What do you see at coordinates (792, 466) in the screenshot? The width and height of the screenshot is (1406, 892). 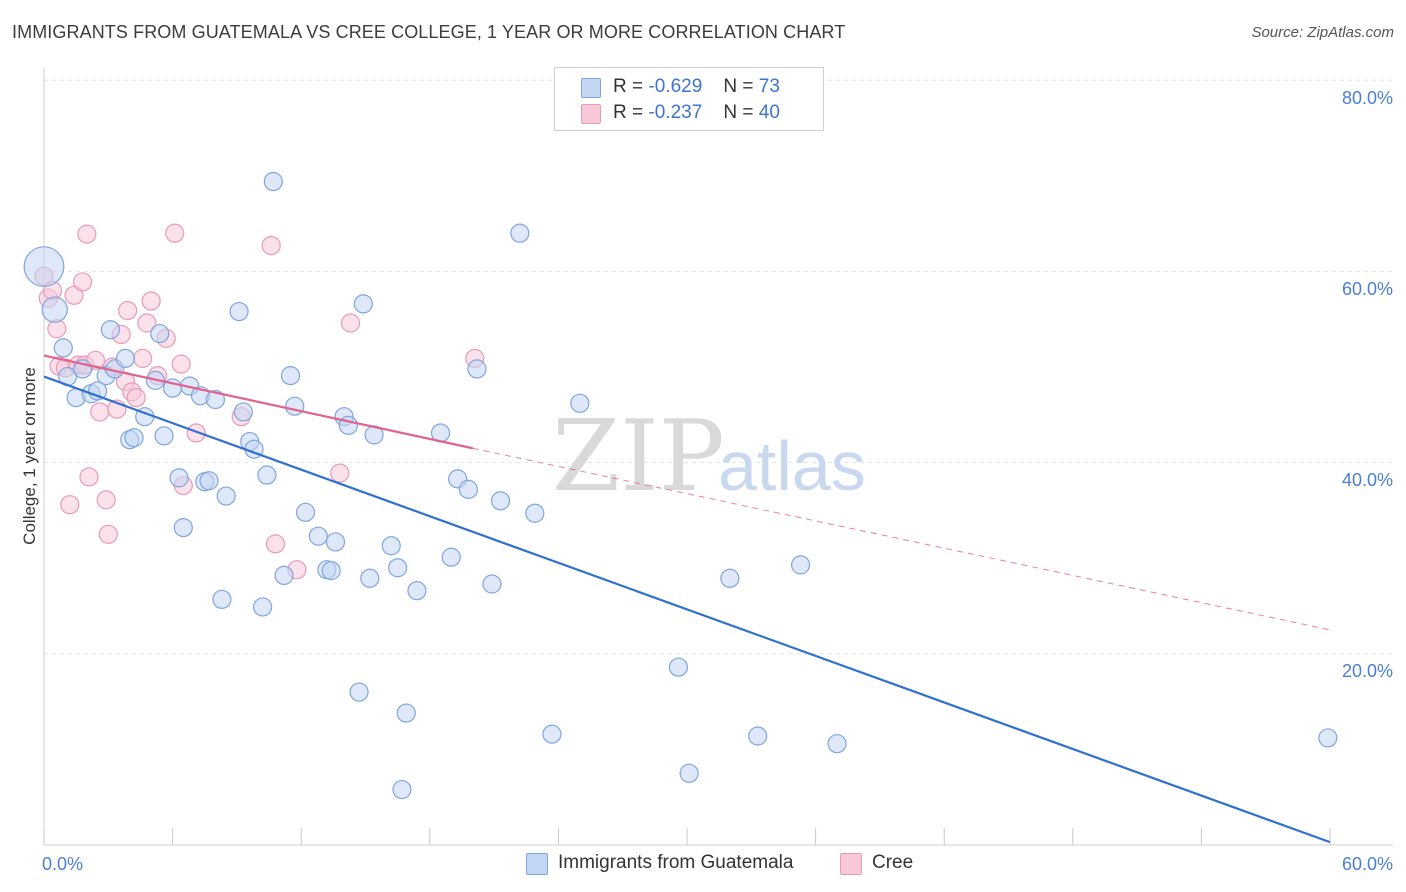 I see `watermark-atlas: atlas` at bounding box center [792, 466].